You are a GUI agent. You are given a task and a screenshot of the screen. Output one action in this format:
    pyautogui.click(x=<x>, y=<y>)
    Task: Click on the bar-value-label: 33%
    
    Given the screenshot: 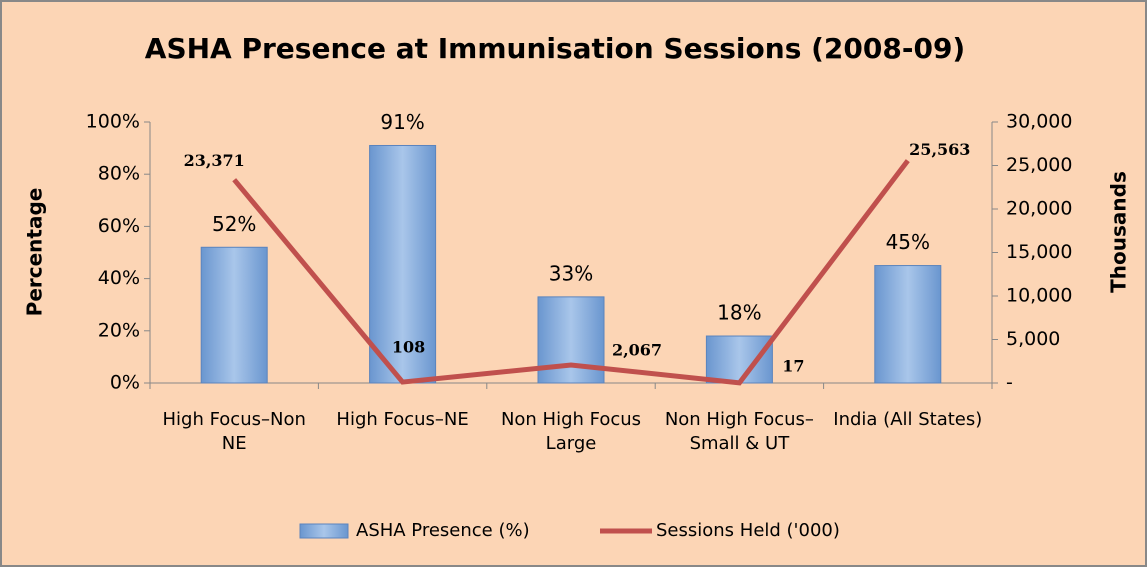 What is the action you would take?
    pyautogui.click(x=571, y=273)
    